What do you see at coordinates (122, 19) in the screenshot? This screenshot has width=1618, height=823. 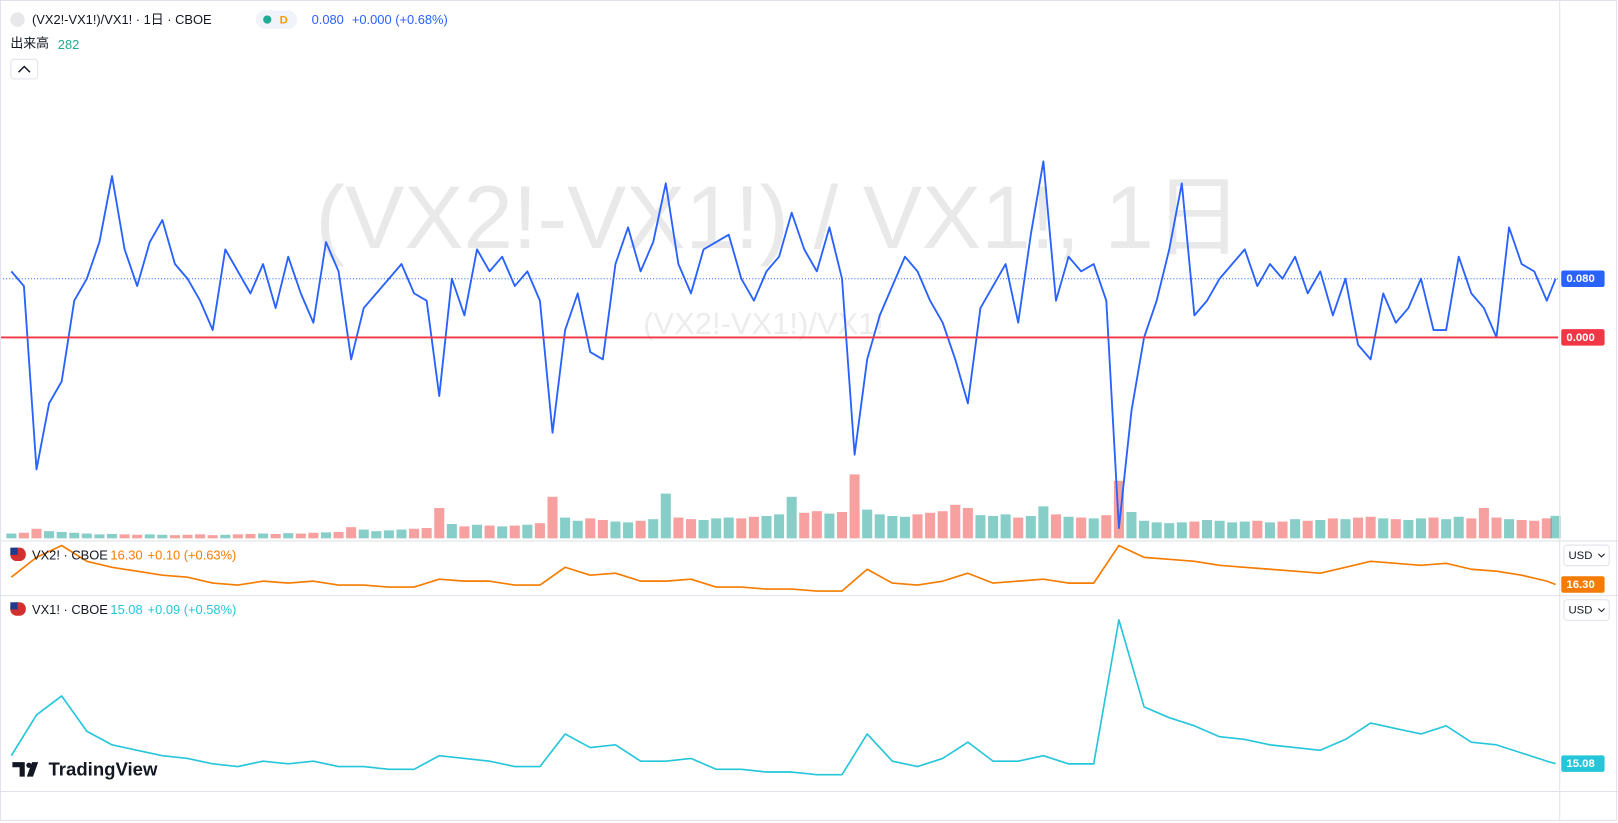 I see `legend-title: (VX2!-VX1!)/VX1! · 1日 · CBOE` at bounding box center [122, 19].